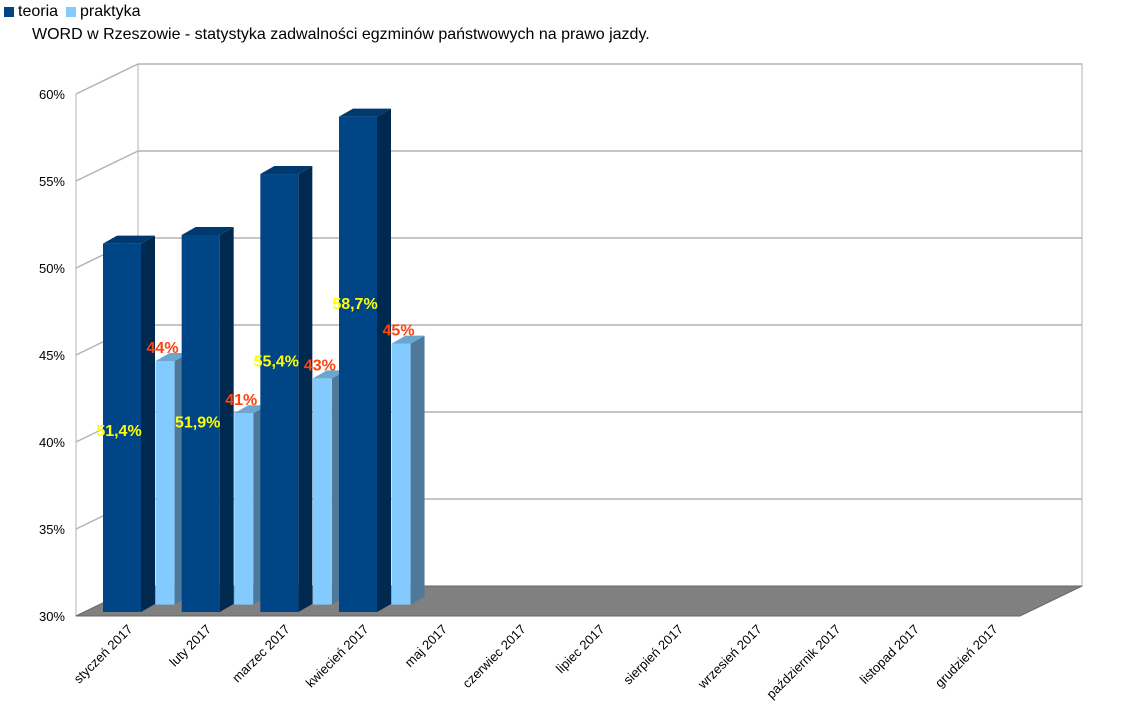  Describe the element at coordinates (52, 94) in the screenshot. I see `y-tick-label: 60%` at that location.